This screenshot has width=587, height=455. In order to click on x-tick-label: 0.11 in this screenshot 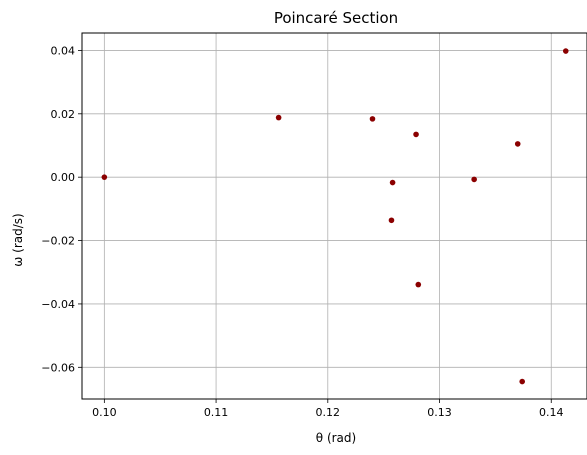, I will do `click(216, 412)`.